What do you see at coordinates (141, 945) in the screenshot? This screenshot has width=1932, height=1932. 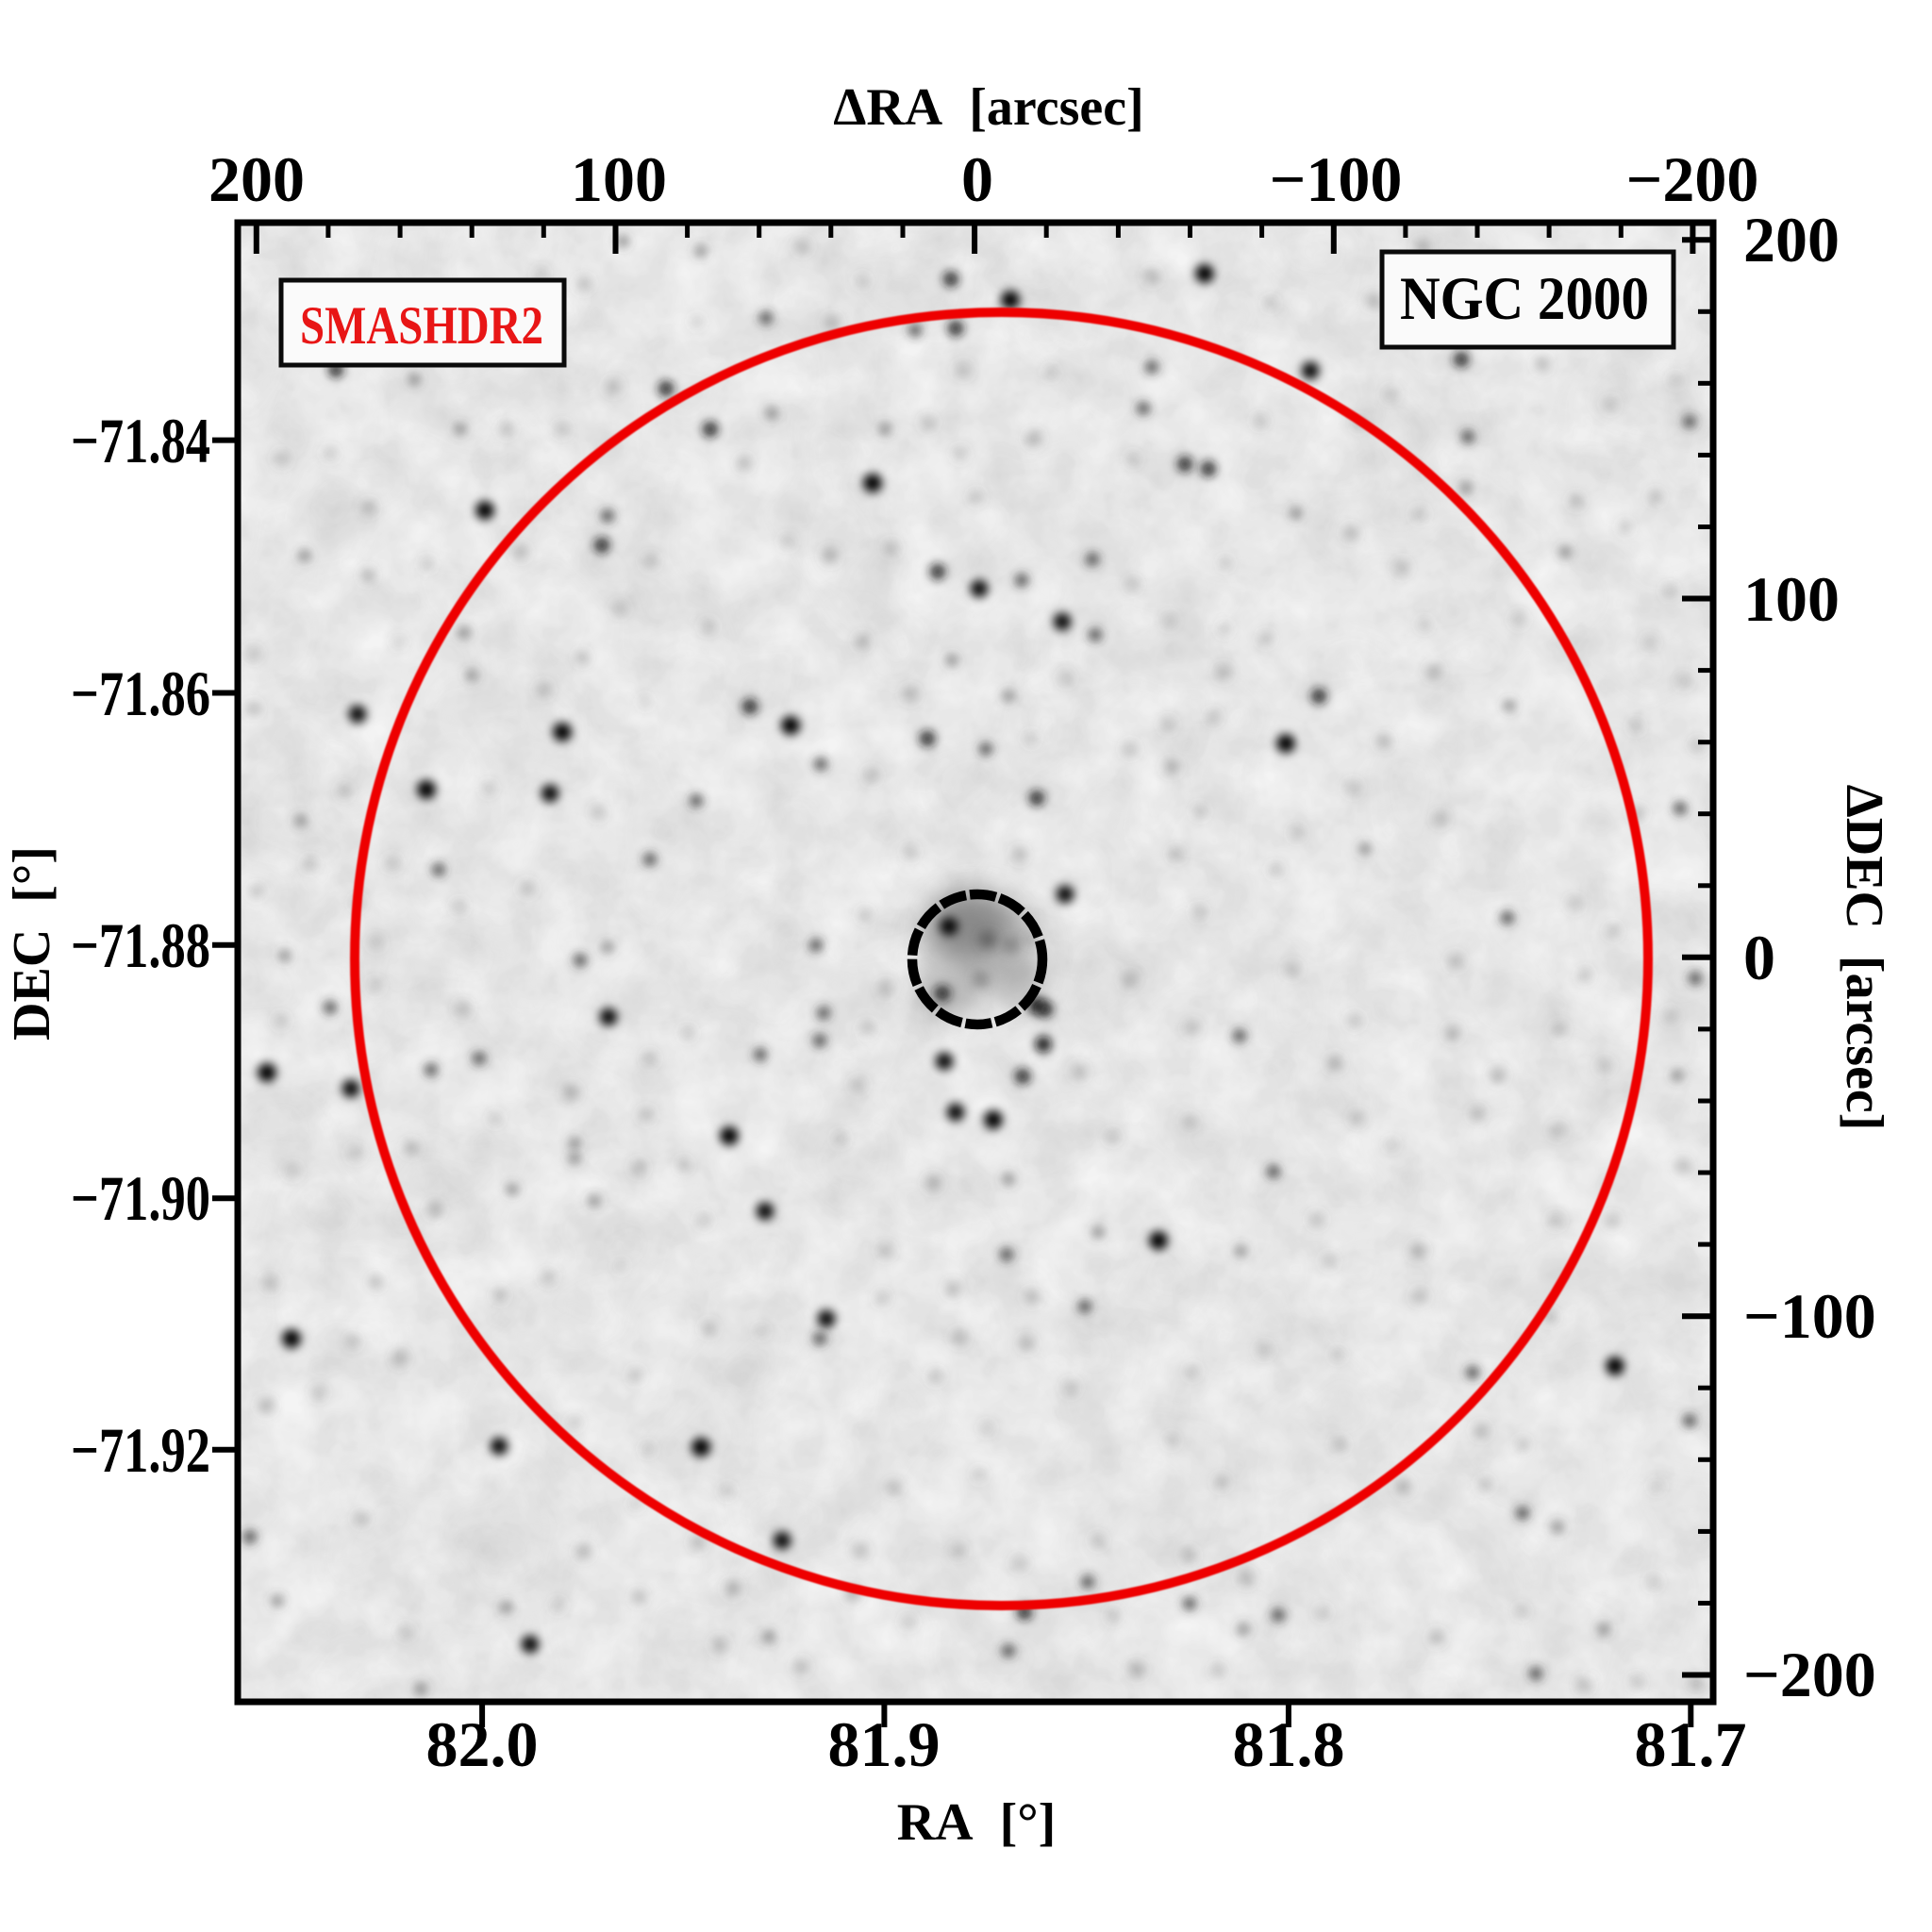 I see `svg-text: −71.88` at bounding box center [141, 945].